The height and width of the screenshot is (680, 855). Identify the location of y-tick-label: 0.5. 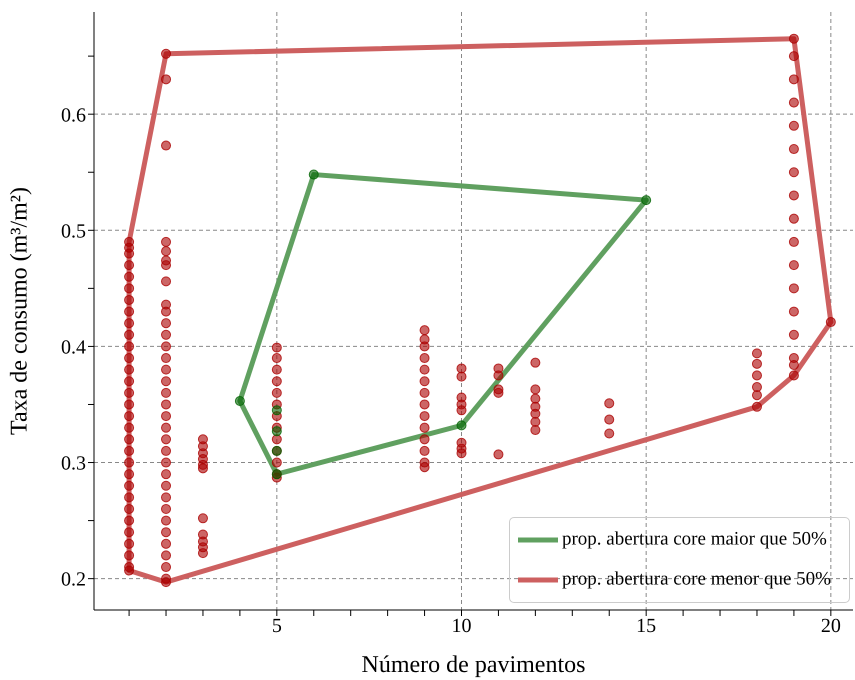
(73, 231).